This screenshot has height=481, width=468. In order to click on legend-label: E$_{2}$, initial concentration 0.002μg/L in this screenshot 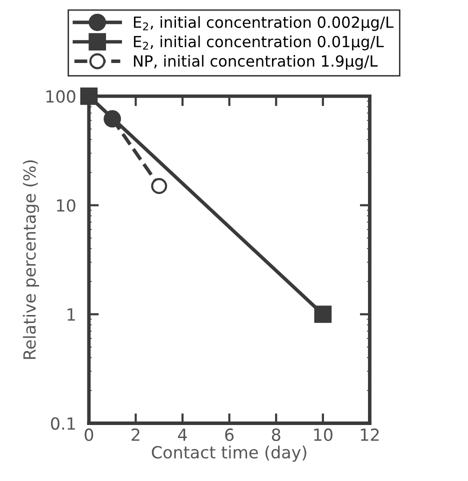, I will do `click(264, 23)`.